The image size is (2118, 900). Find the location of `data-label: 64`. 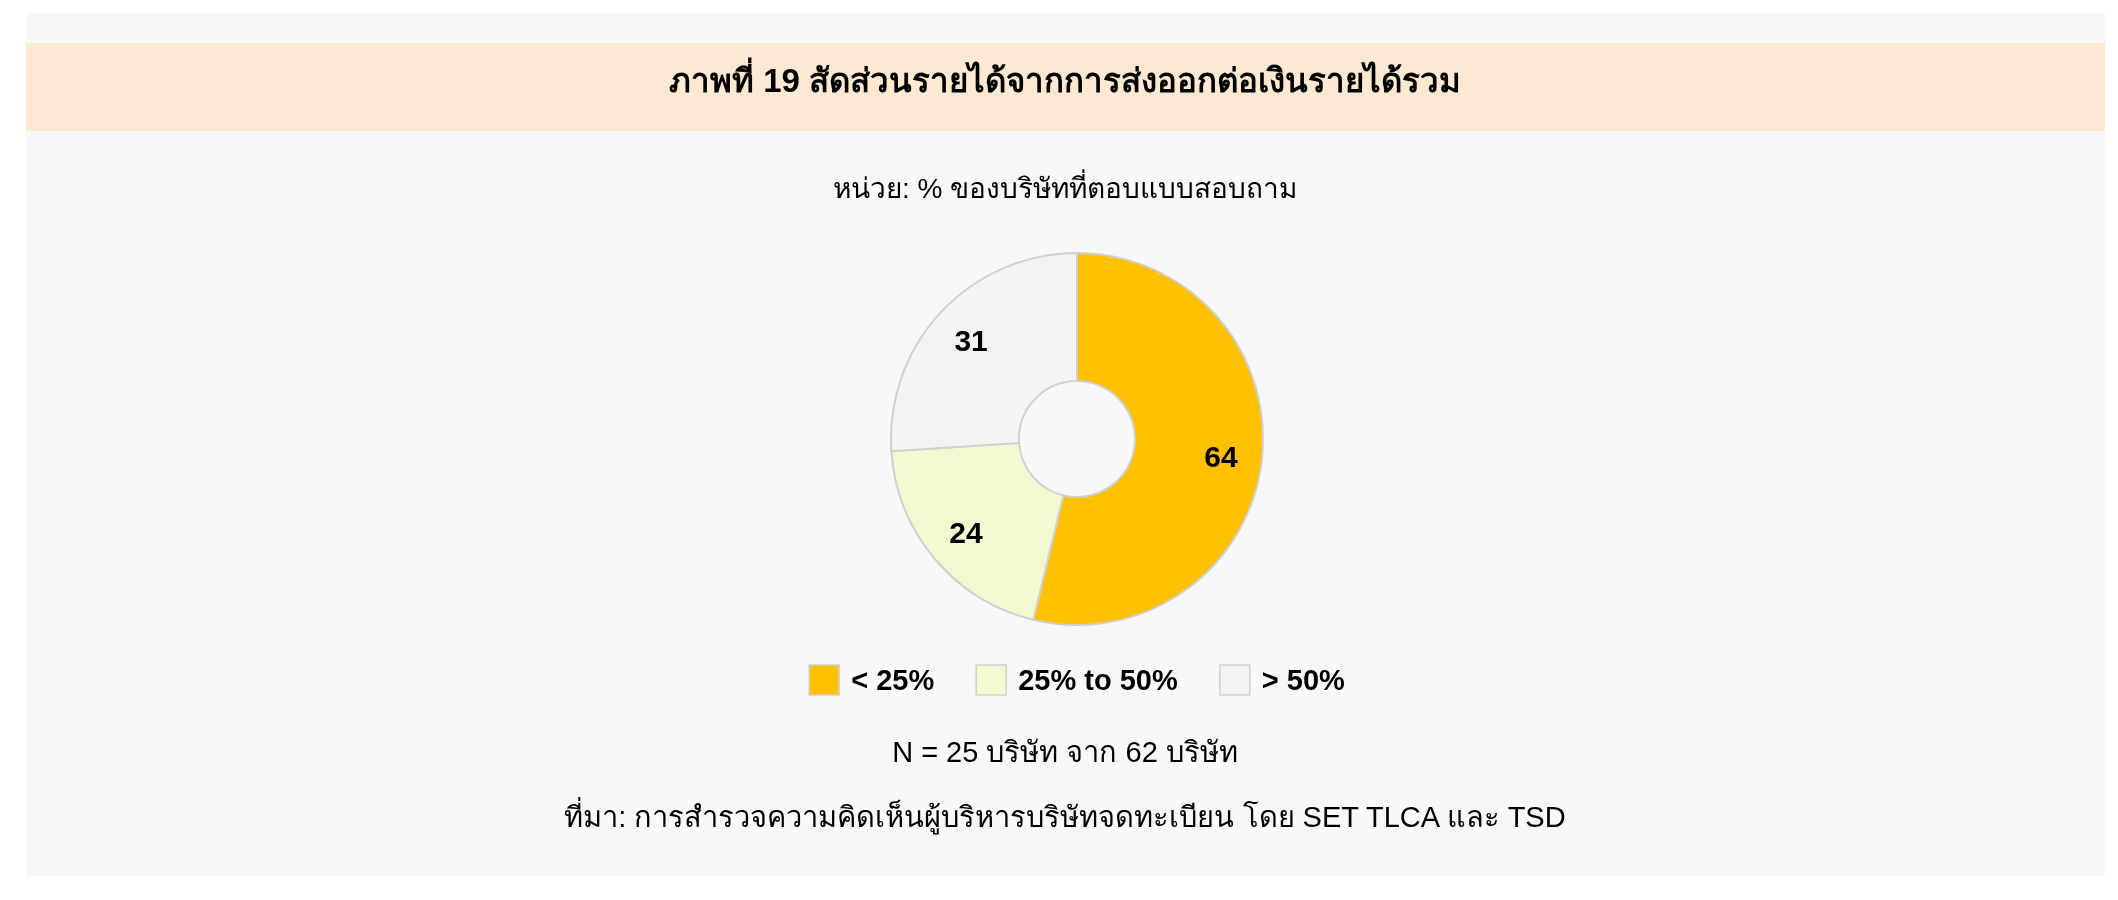

data-label: 64 is located at coordinates (1221, 457).